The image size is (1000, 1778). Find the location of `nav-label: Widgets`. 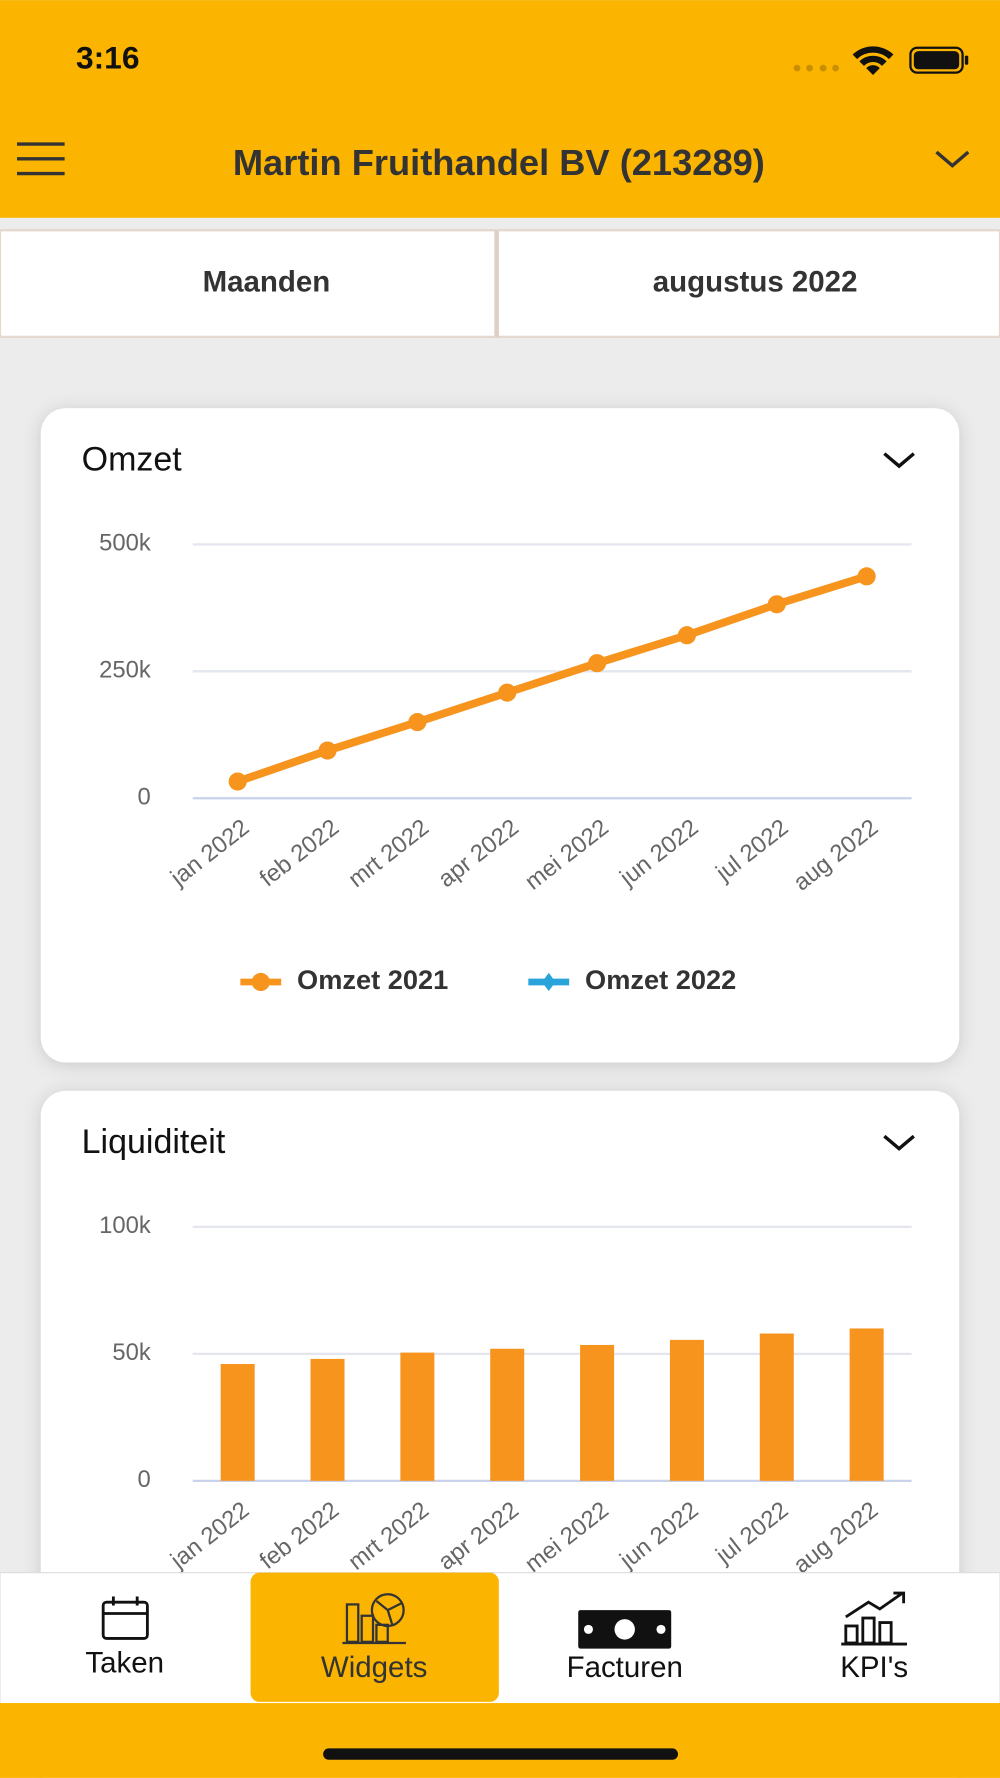

nav-label: Widgets is located at coordinates (374, 1667).